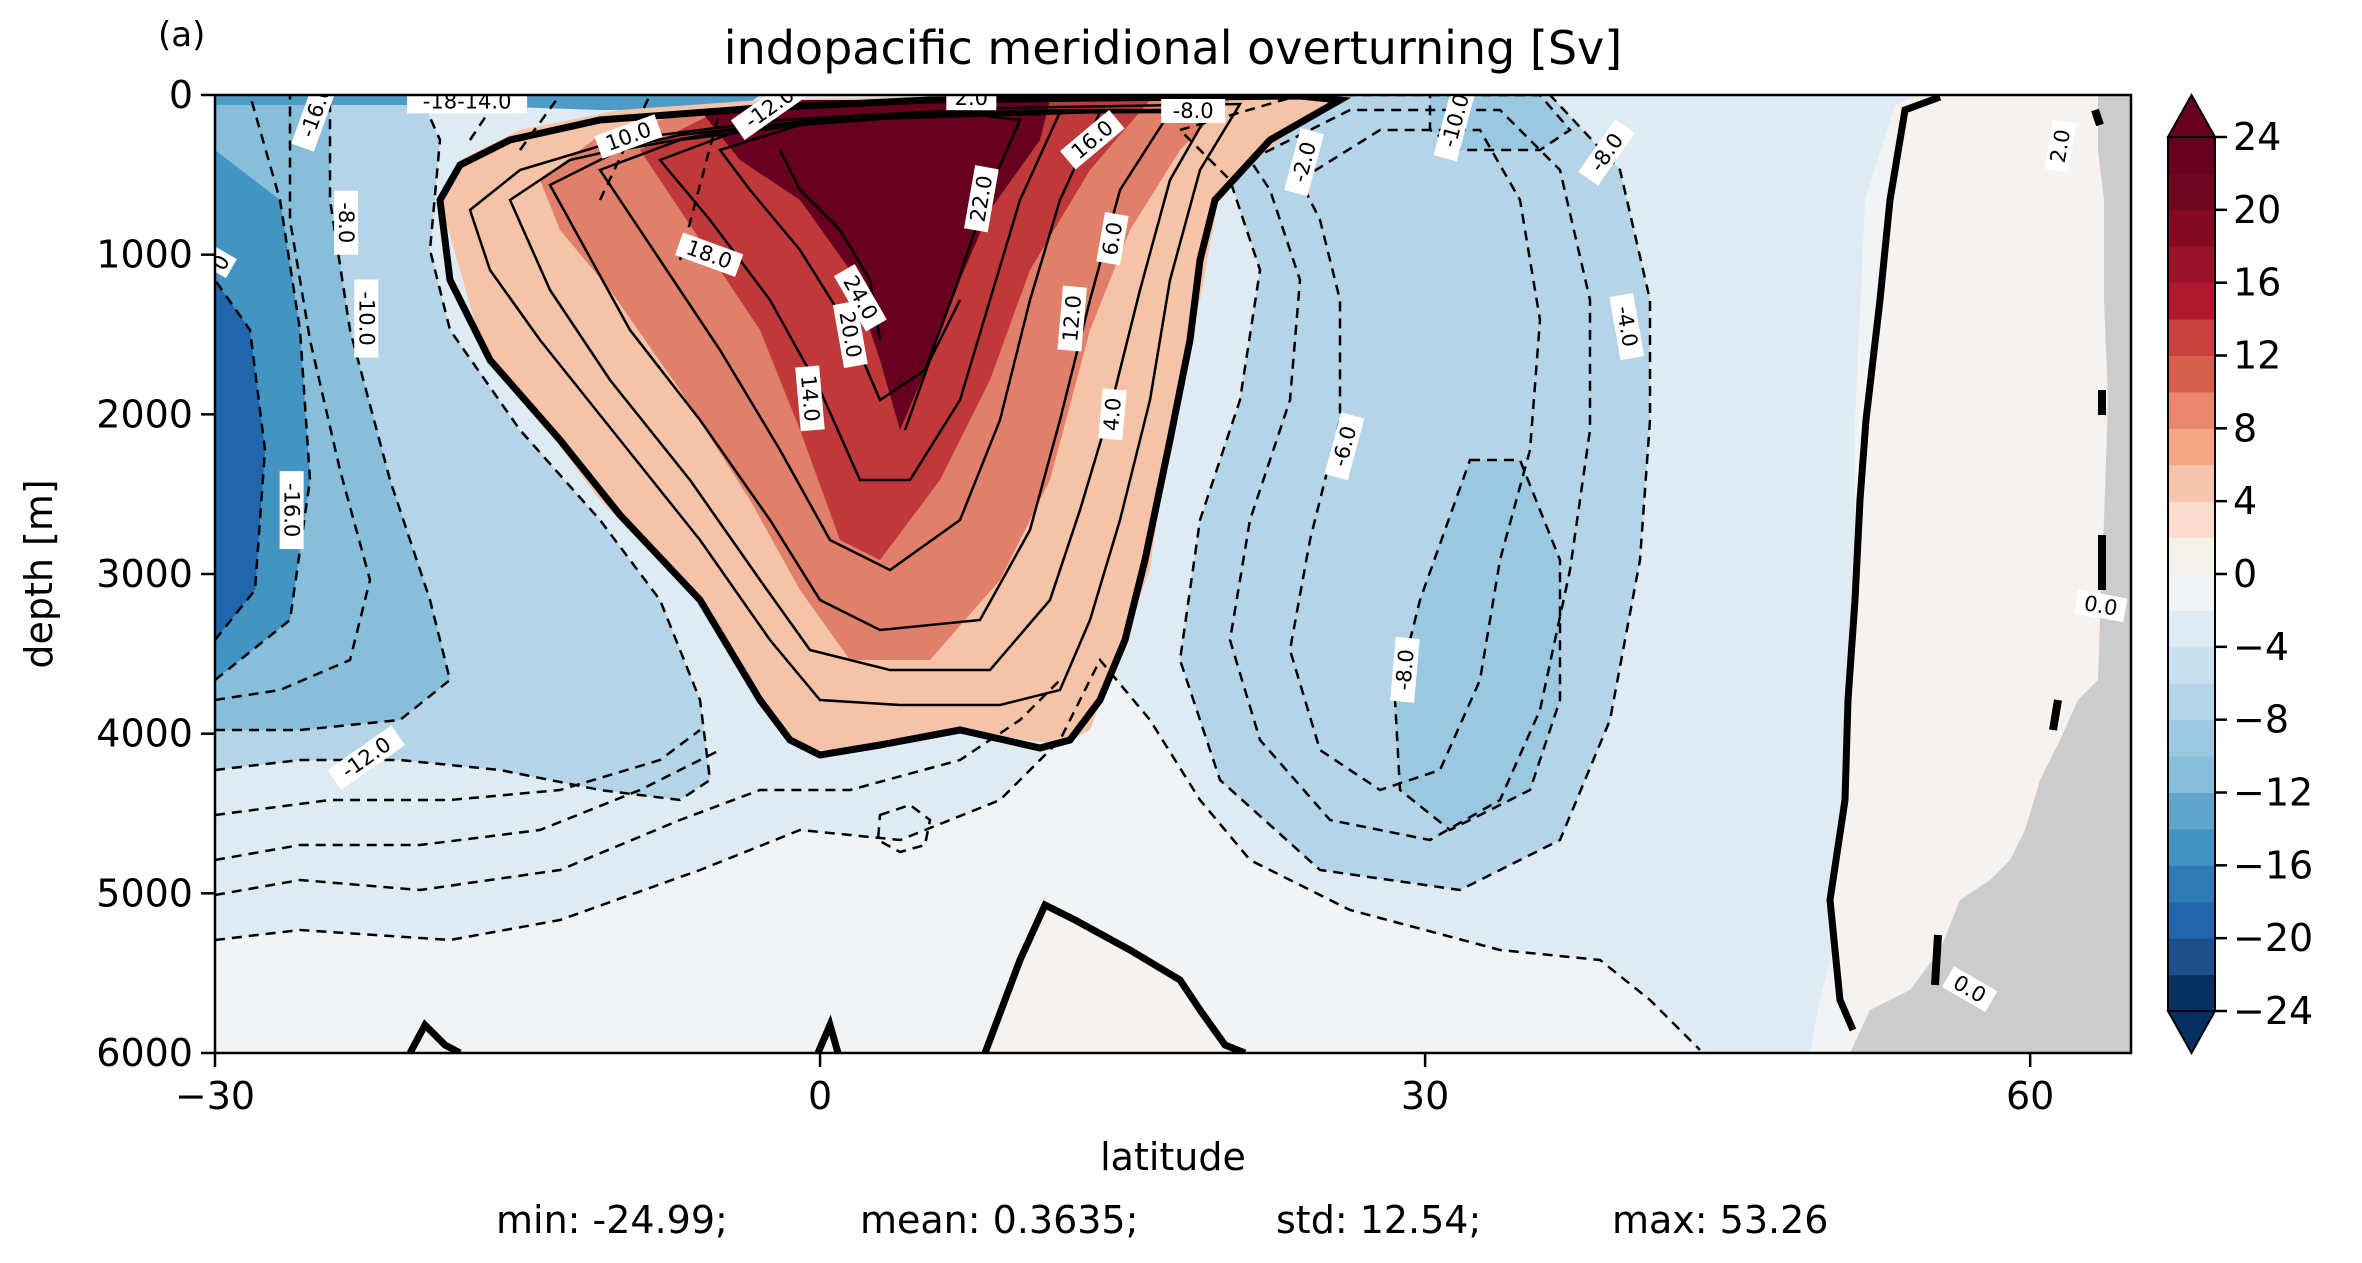 The width and height of the screenshot is (2362, 1263). I want to click on contour-label-text: 14.0, so click(810, 398).